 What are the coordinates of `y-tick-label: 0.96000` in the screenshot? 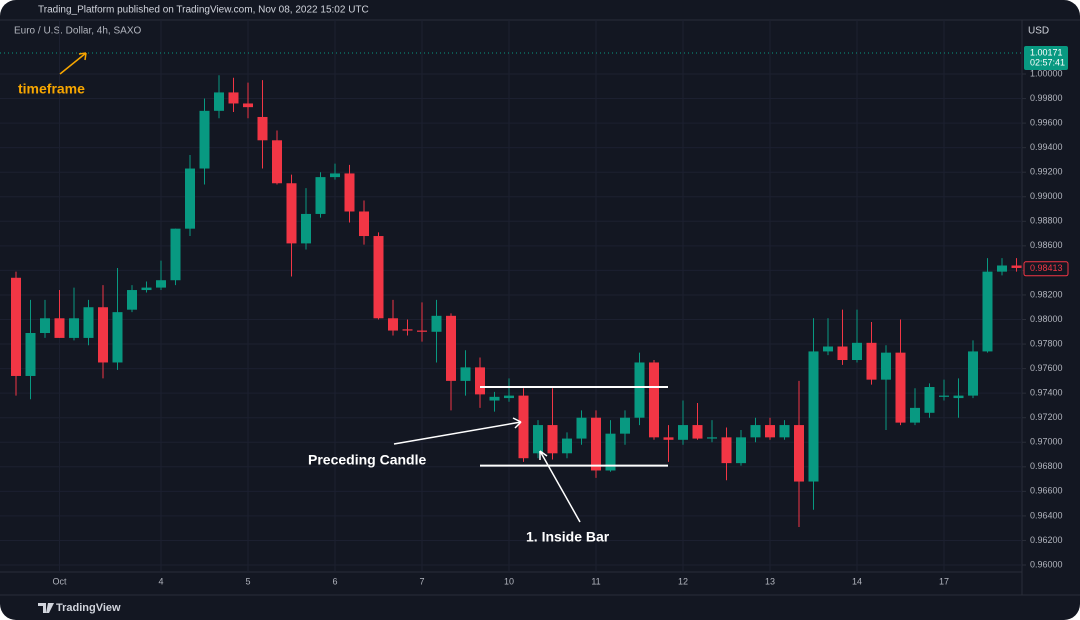 It's located at (1046, 564).